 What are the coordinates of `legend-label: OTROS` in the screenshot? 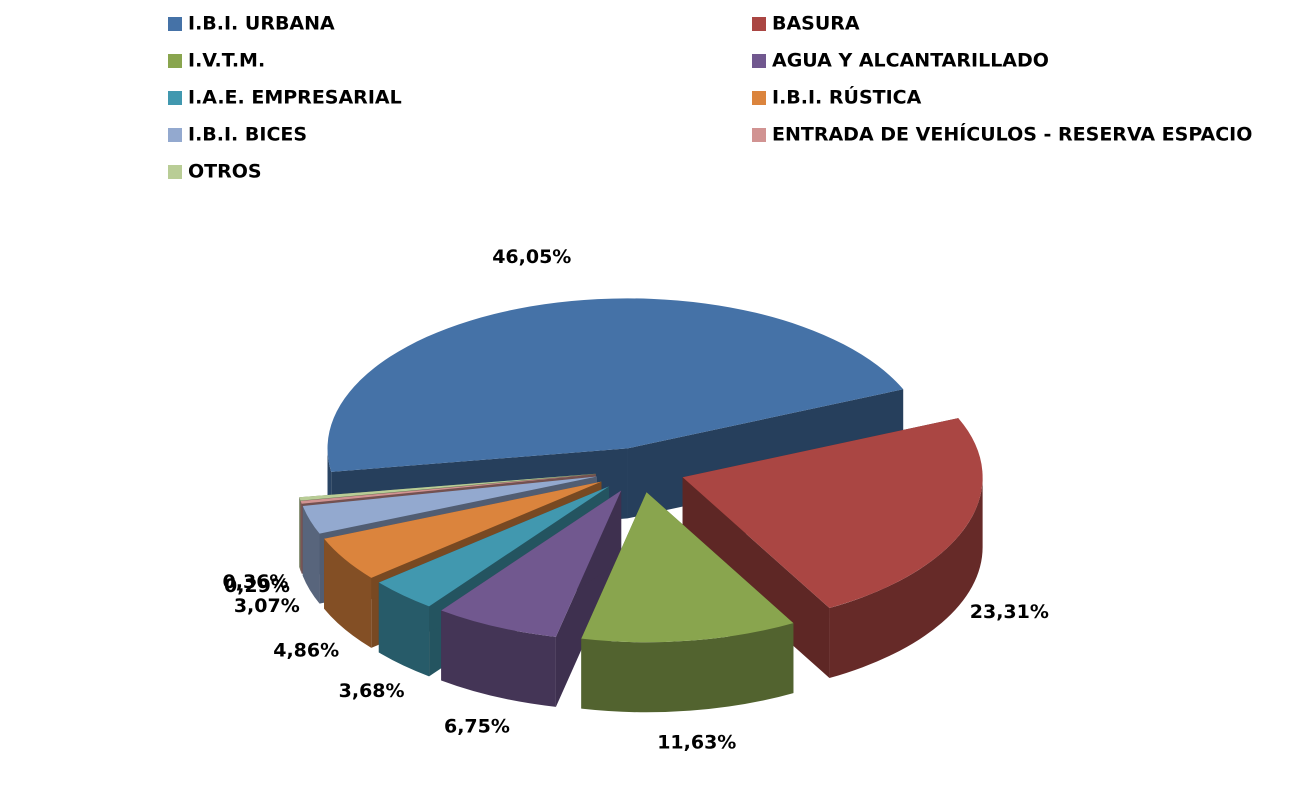 It's located at (225, 172).